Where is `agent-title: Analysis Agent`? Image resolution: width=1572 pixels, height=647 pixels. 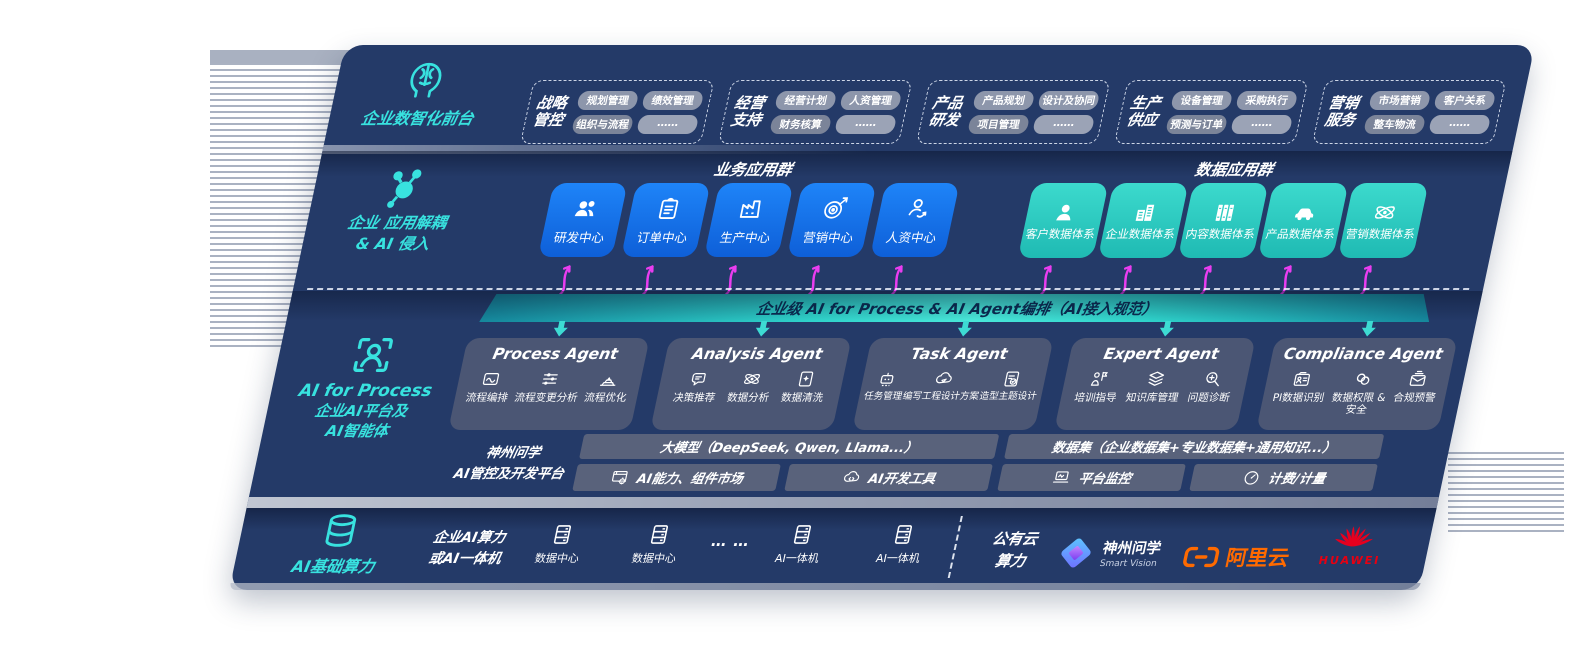 agent-title: Analysis Agent is located at coordinates (757, 354).